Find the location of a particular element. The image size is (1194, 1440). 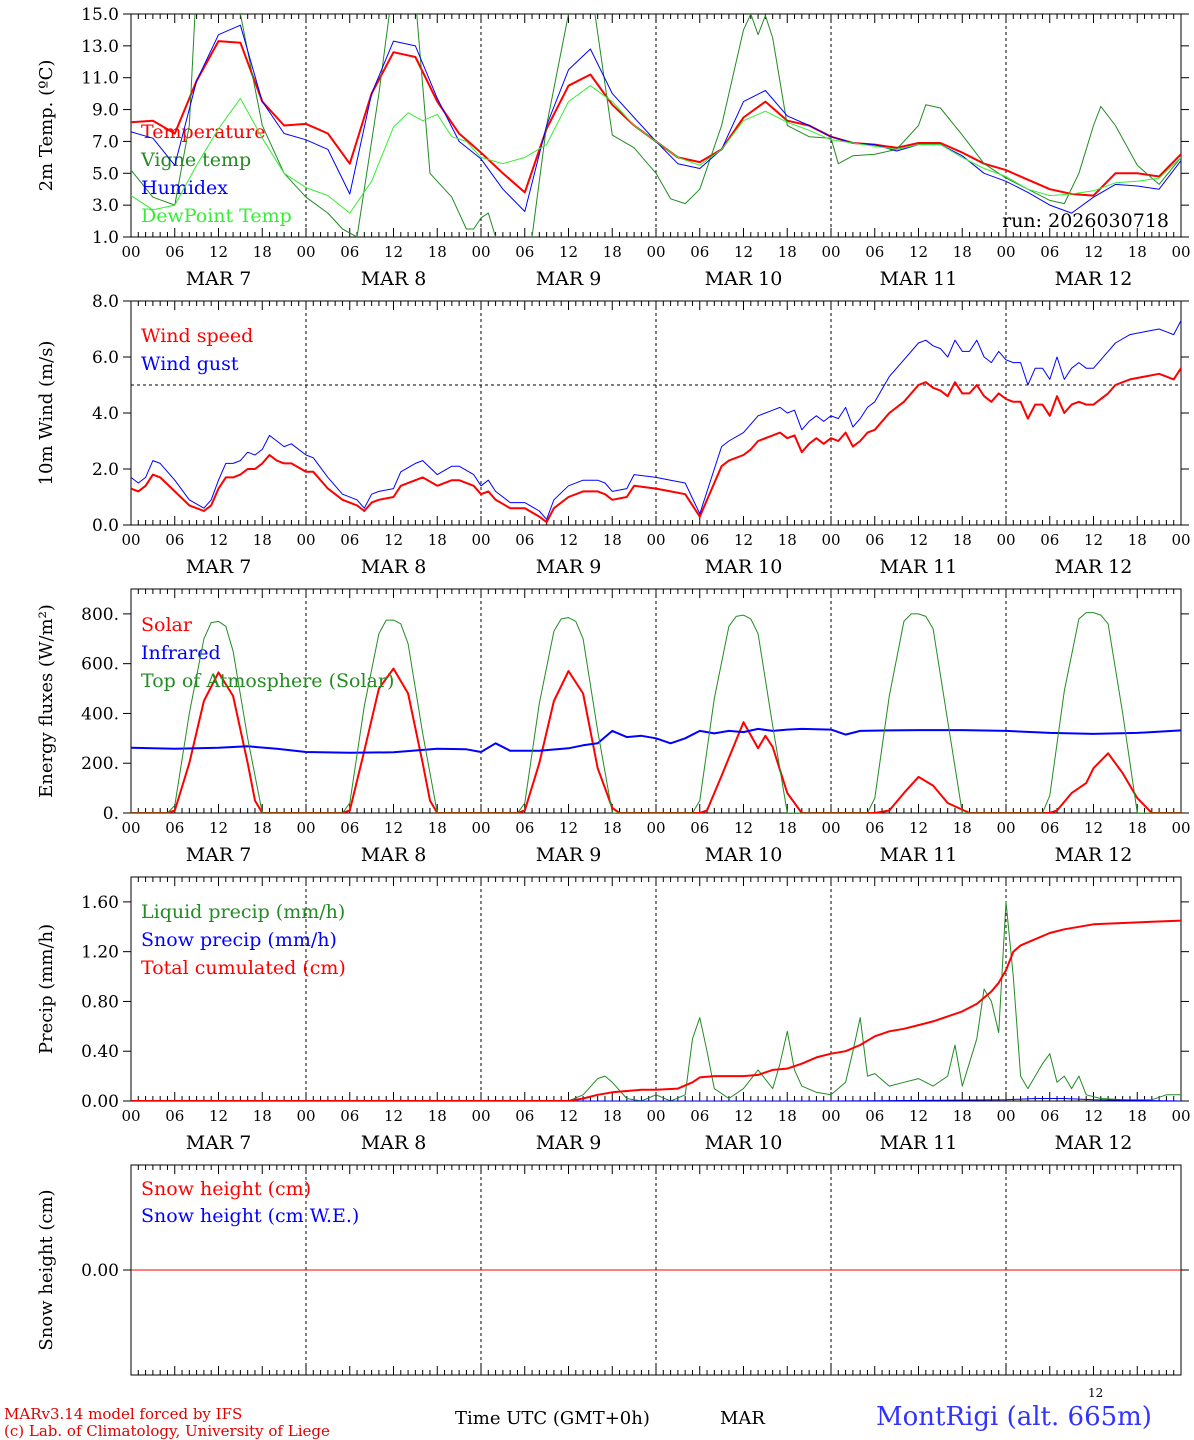

y-tick-label: 200. is located at coordinates (100, 764).